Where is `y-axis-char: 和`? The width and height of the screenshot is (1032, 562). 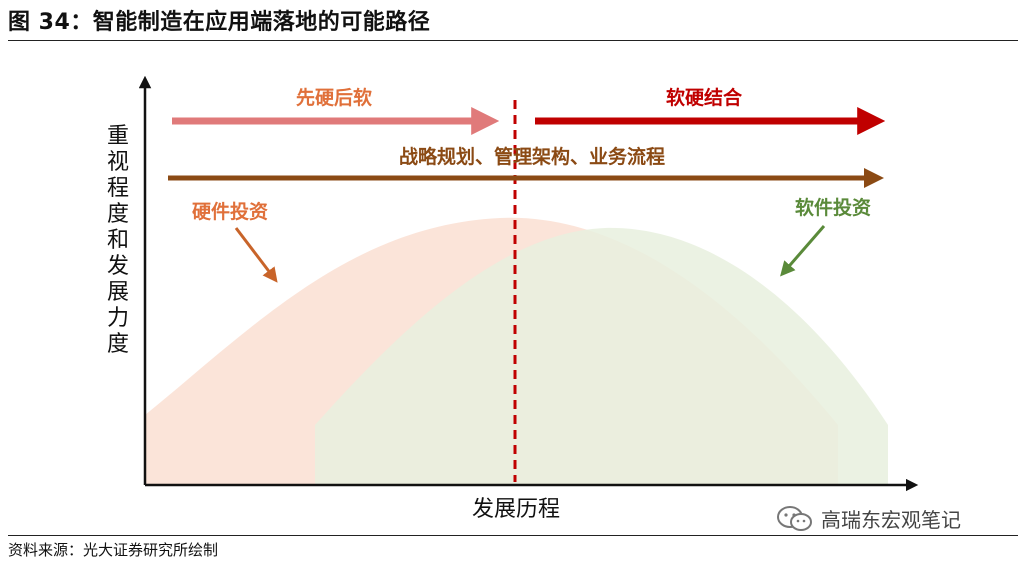 y-axis-char: 和 is located at coordinates (118, 240).